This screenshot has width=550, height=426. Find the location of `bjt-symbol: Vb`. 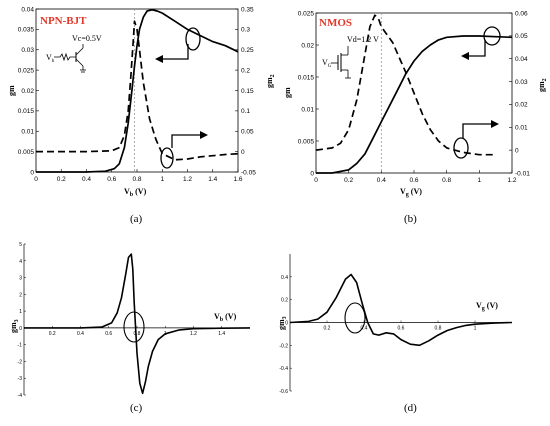

bjt-symbol: Vb is located at coordinates (66, 58).